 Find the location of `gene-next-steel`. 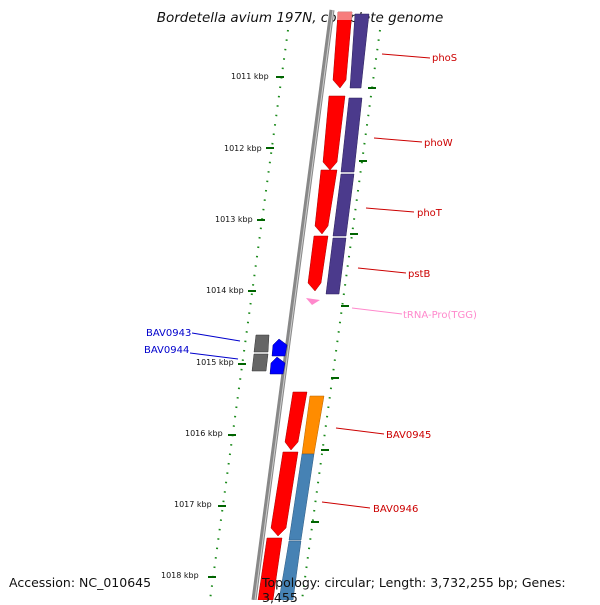

gene-next-steel is located at coordinates (290, 570).